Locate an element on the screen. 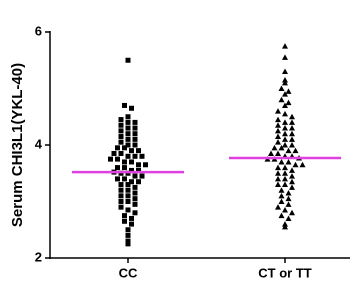 The height and width of the screenshot is (301, 355). y-tick-label: 4 is located at coordinates (39, 143).